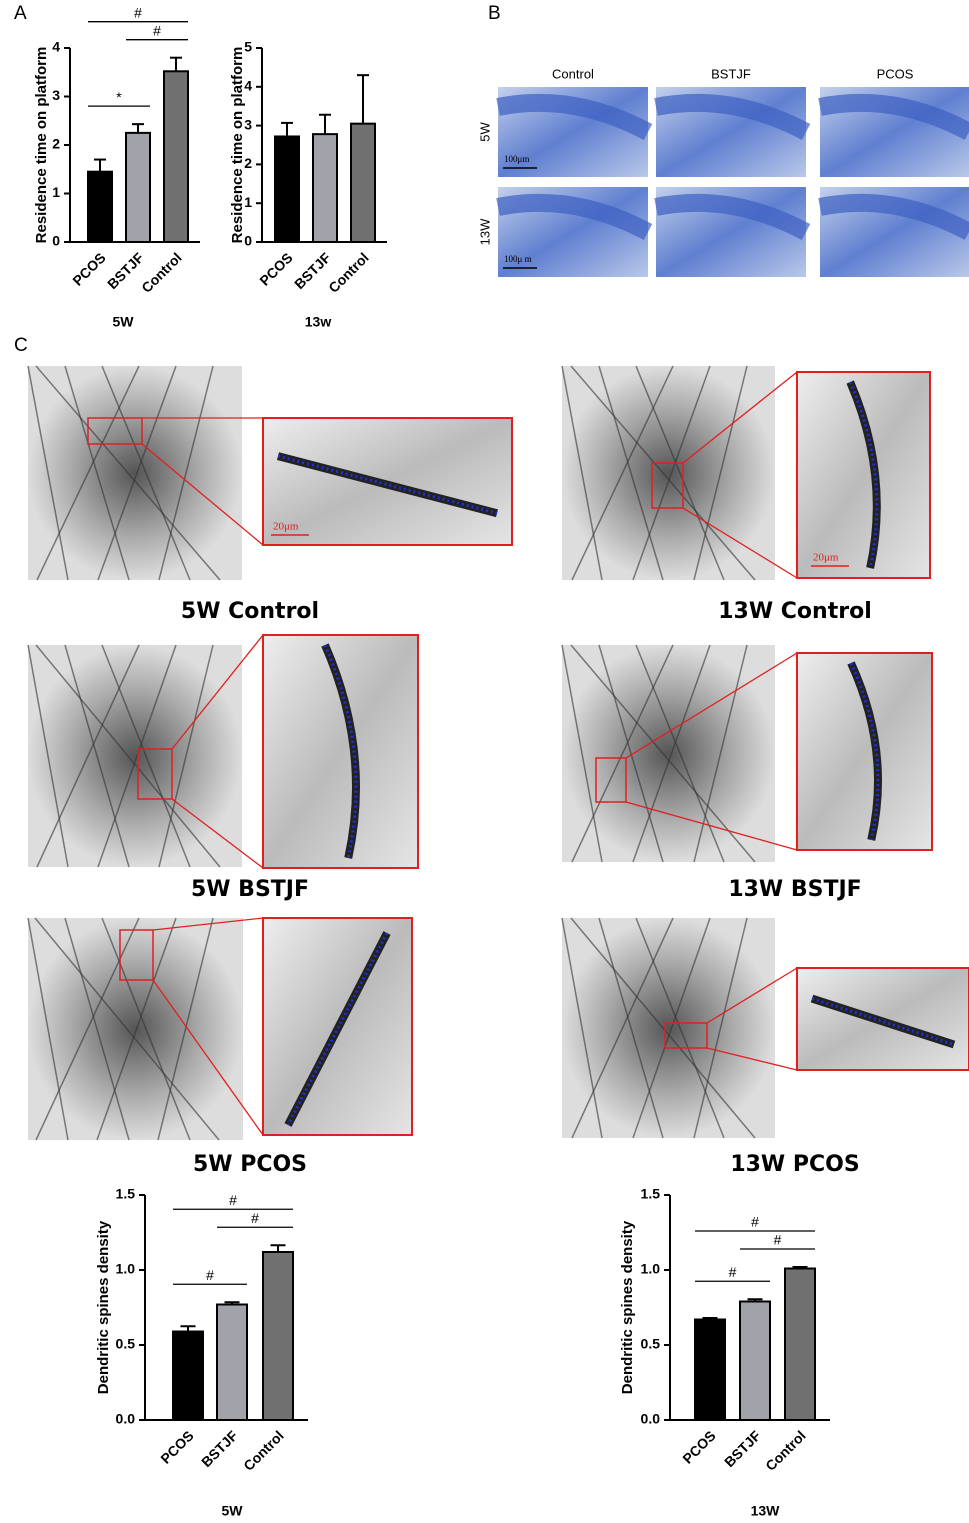  I want to click on image-caption: 5W Control, so click(250, 611).